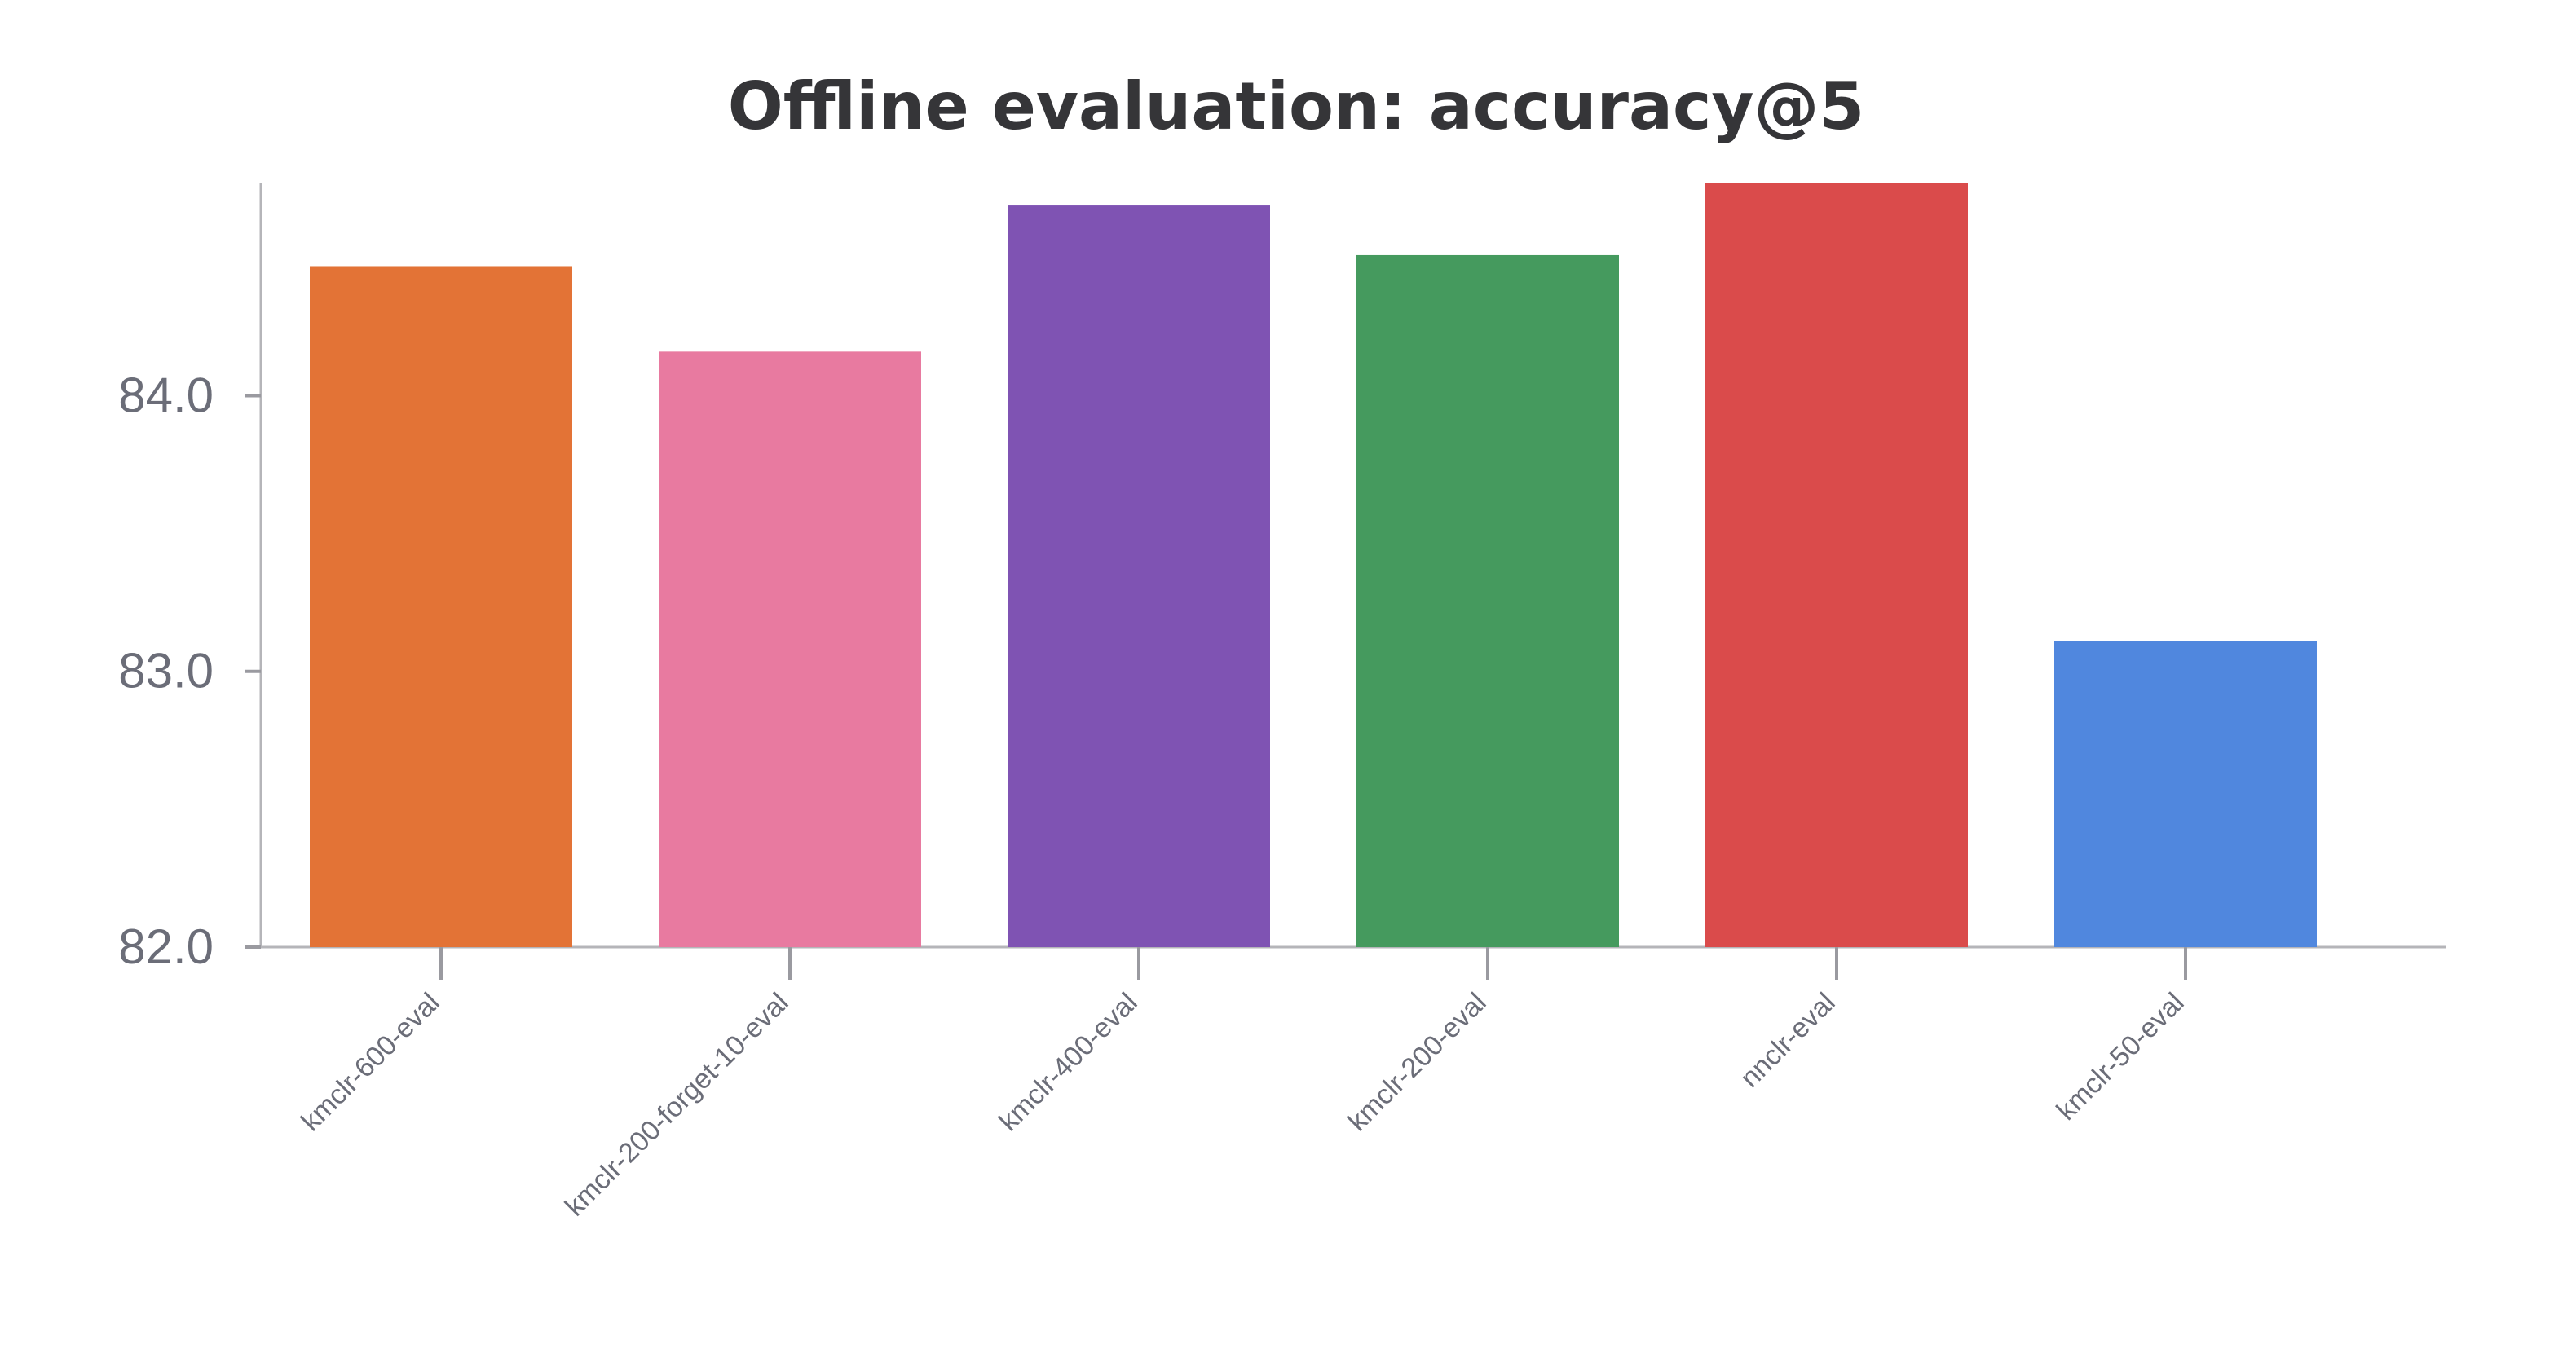 Image resolution: width=2576 pixels, height=1353 pixels. What do you see at coordinates (1487, 600) in the screenshot?
I see `bar-kmclr-200-eval` at bounding box center [1487, 600].